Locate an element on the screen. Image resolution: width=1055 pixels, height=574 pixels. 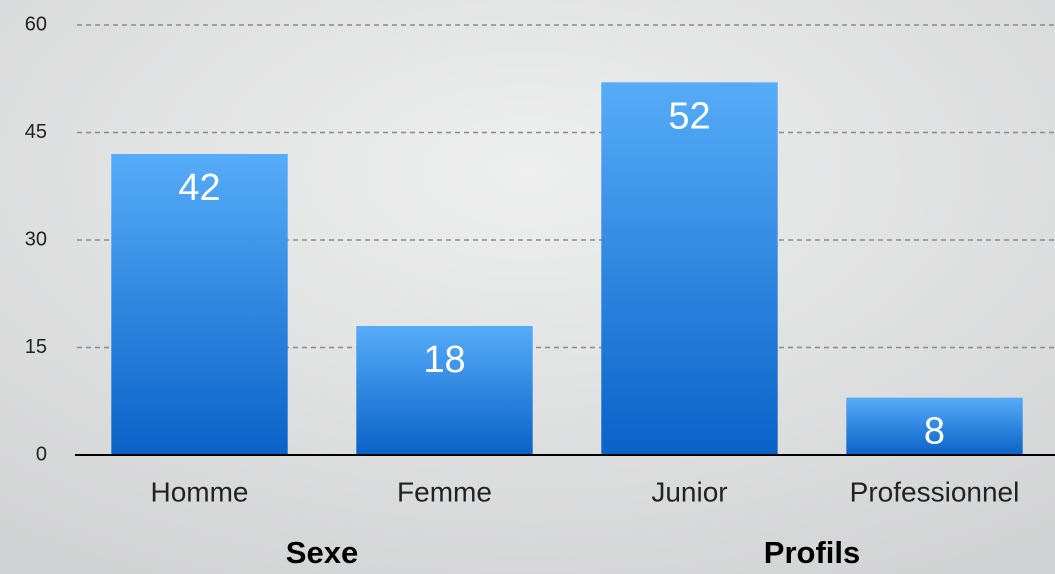
x-tick-label: Homme is located at coordinates (199, 491).